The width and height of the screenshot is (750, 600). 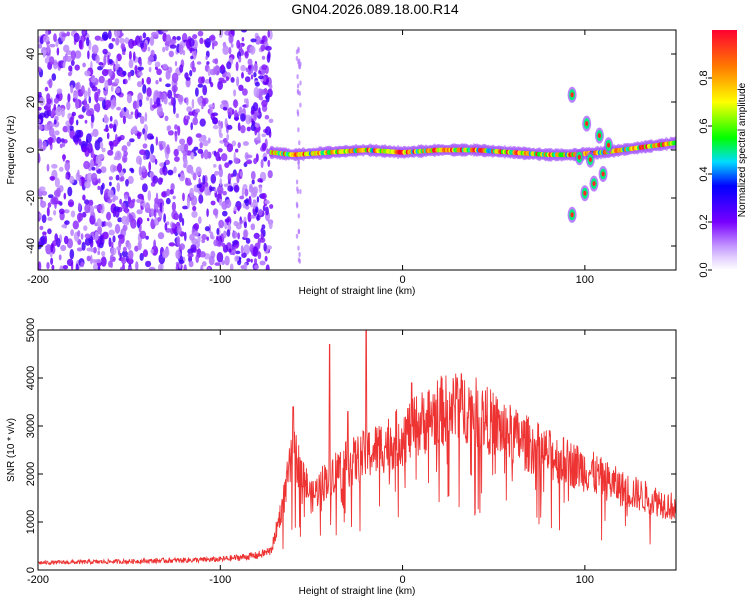 I want to click on colorbar-tick-label: 0.4, so click(x=704, y=173).